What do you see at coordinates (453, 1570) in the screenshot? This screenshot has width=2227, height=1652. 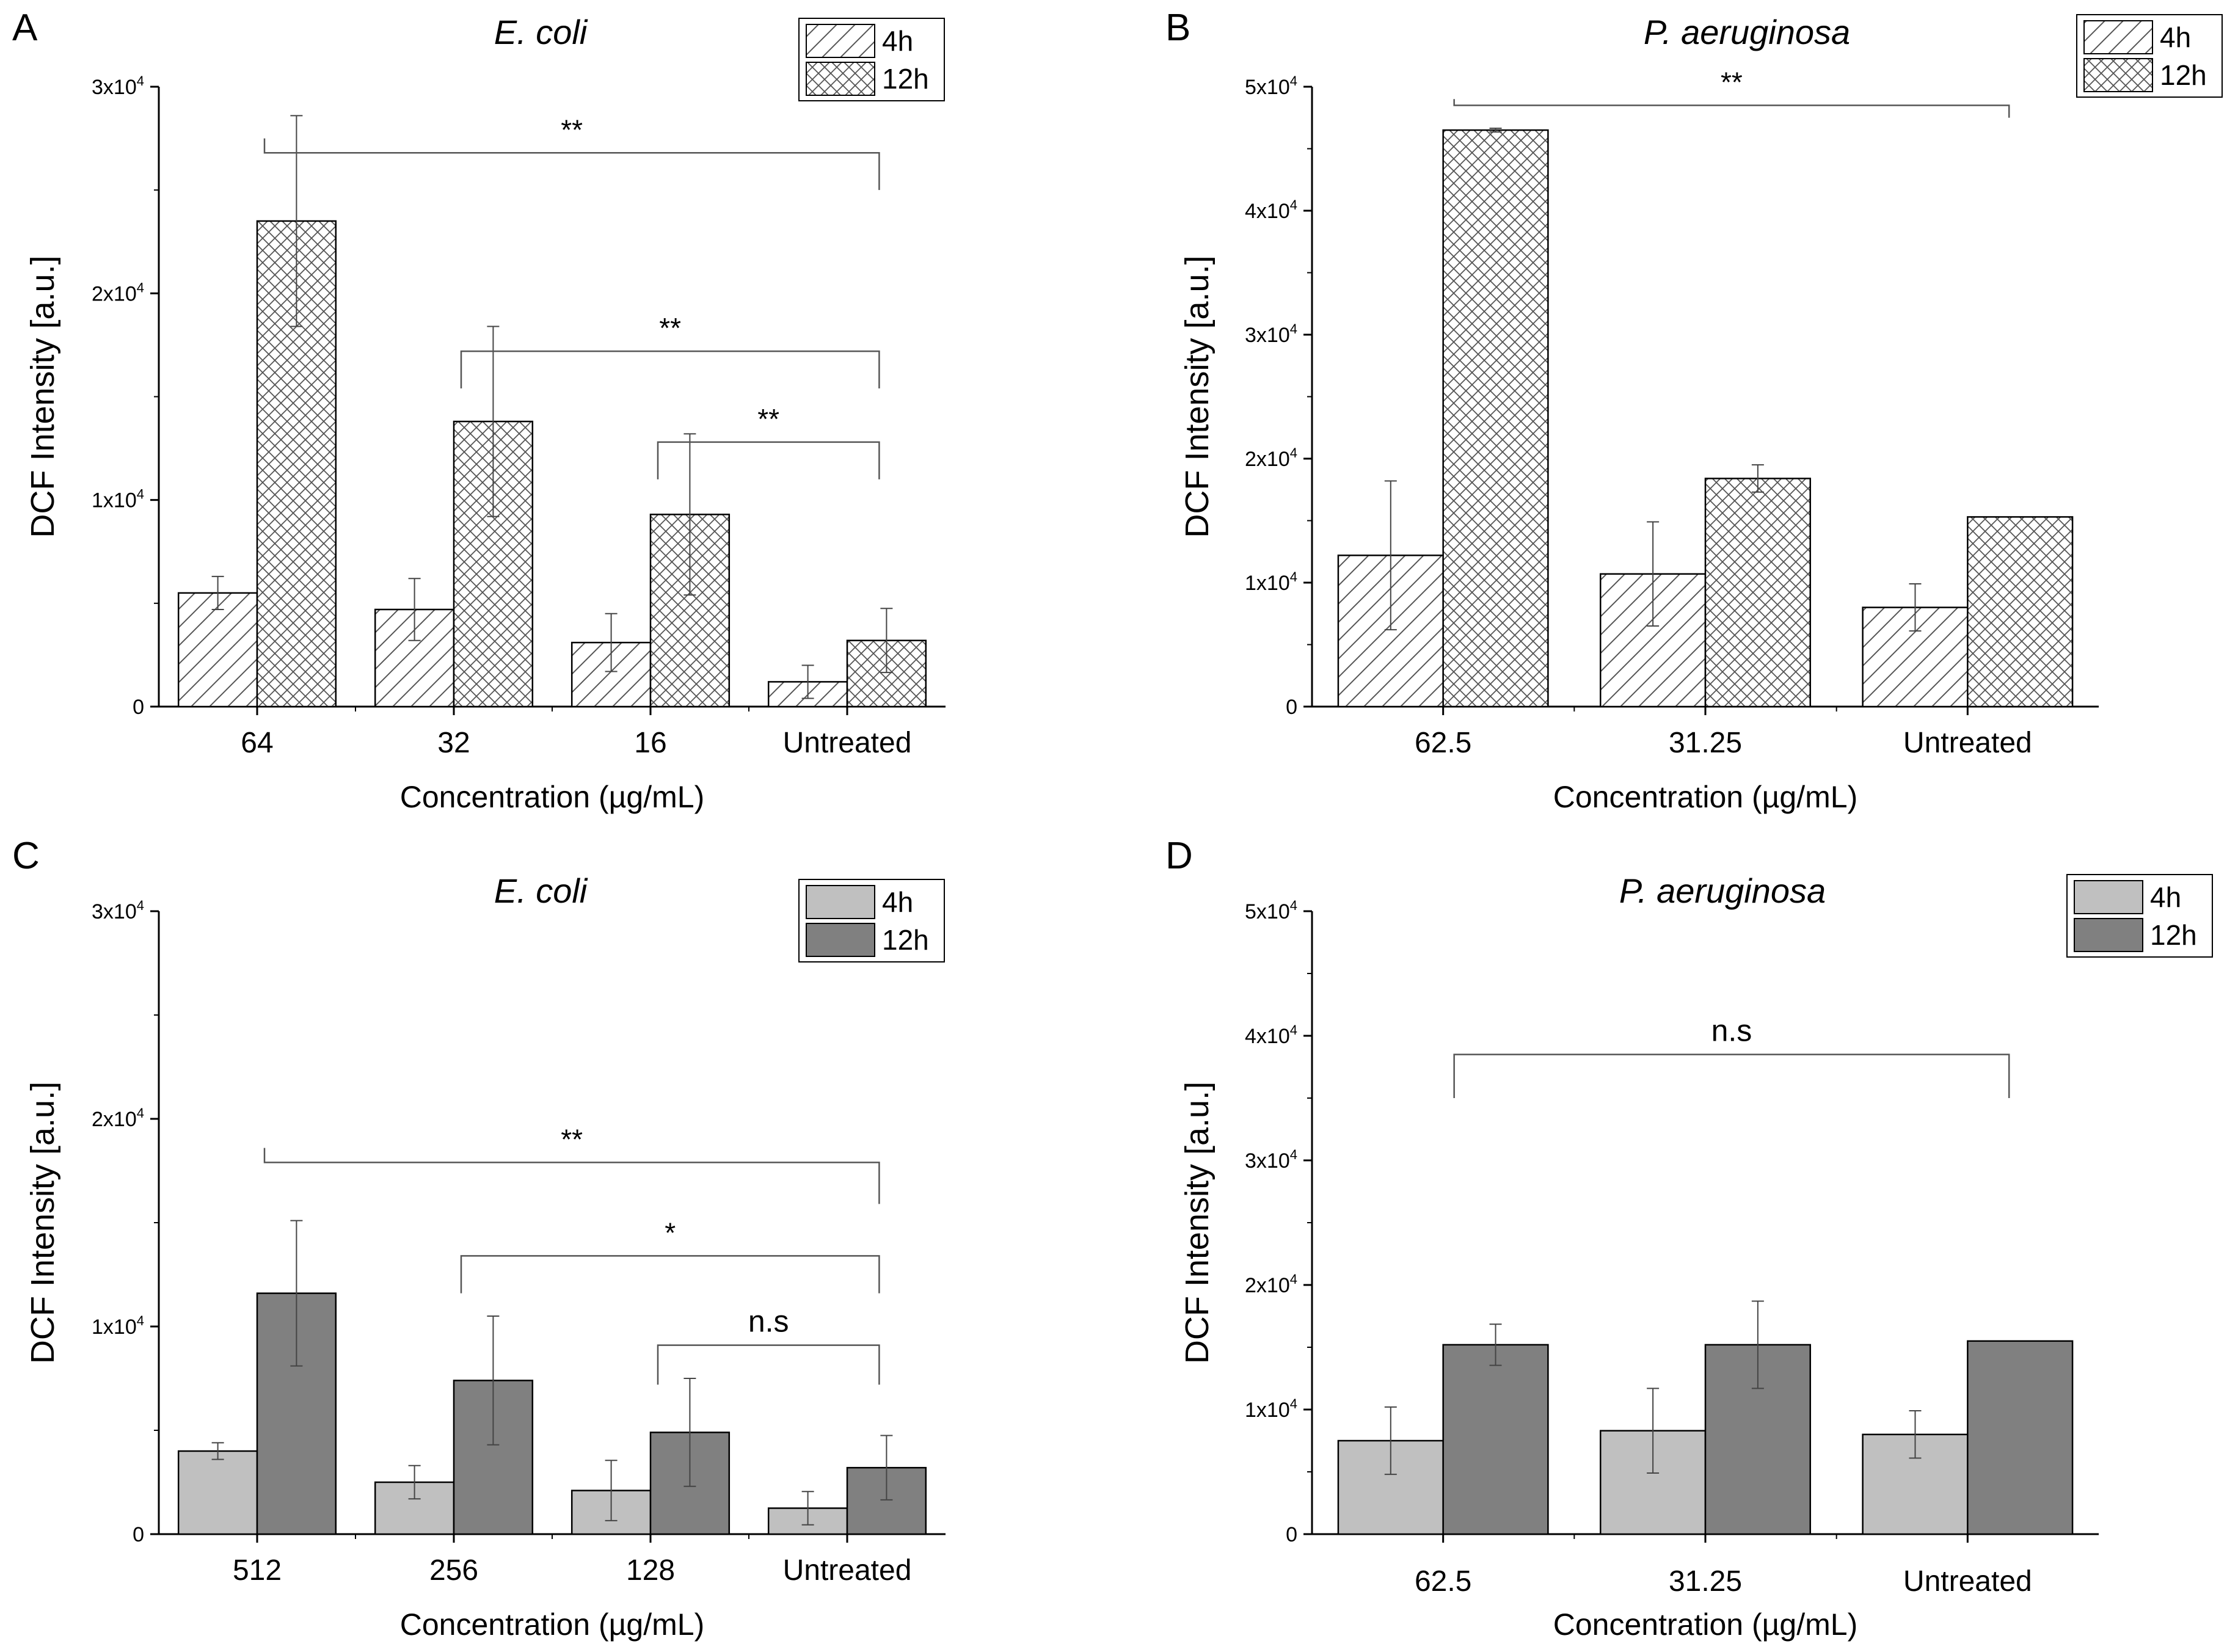 I see `x-tick-label: 256` at bounding box center [453, 1570].